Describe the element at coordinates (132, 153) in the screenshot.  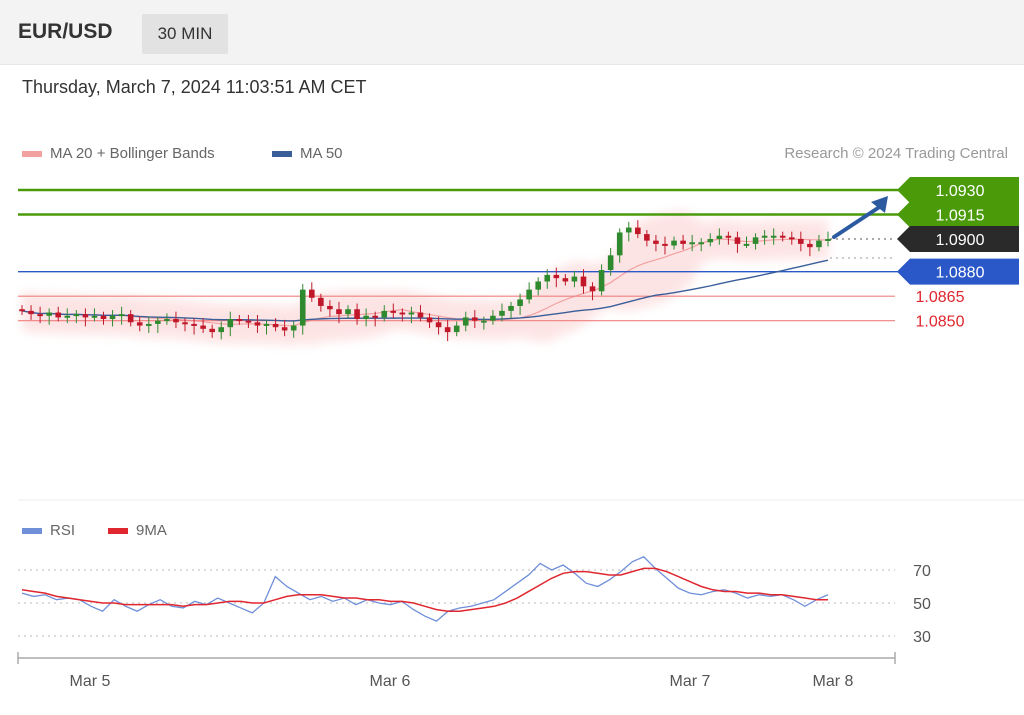
I see `legend-bollinger-label: MA 20 + Bollinger Bands` at that location.